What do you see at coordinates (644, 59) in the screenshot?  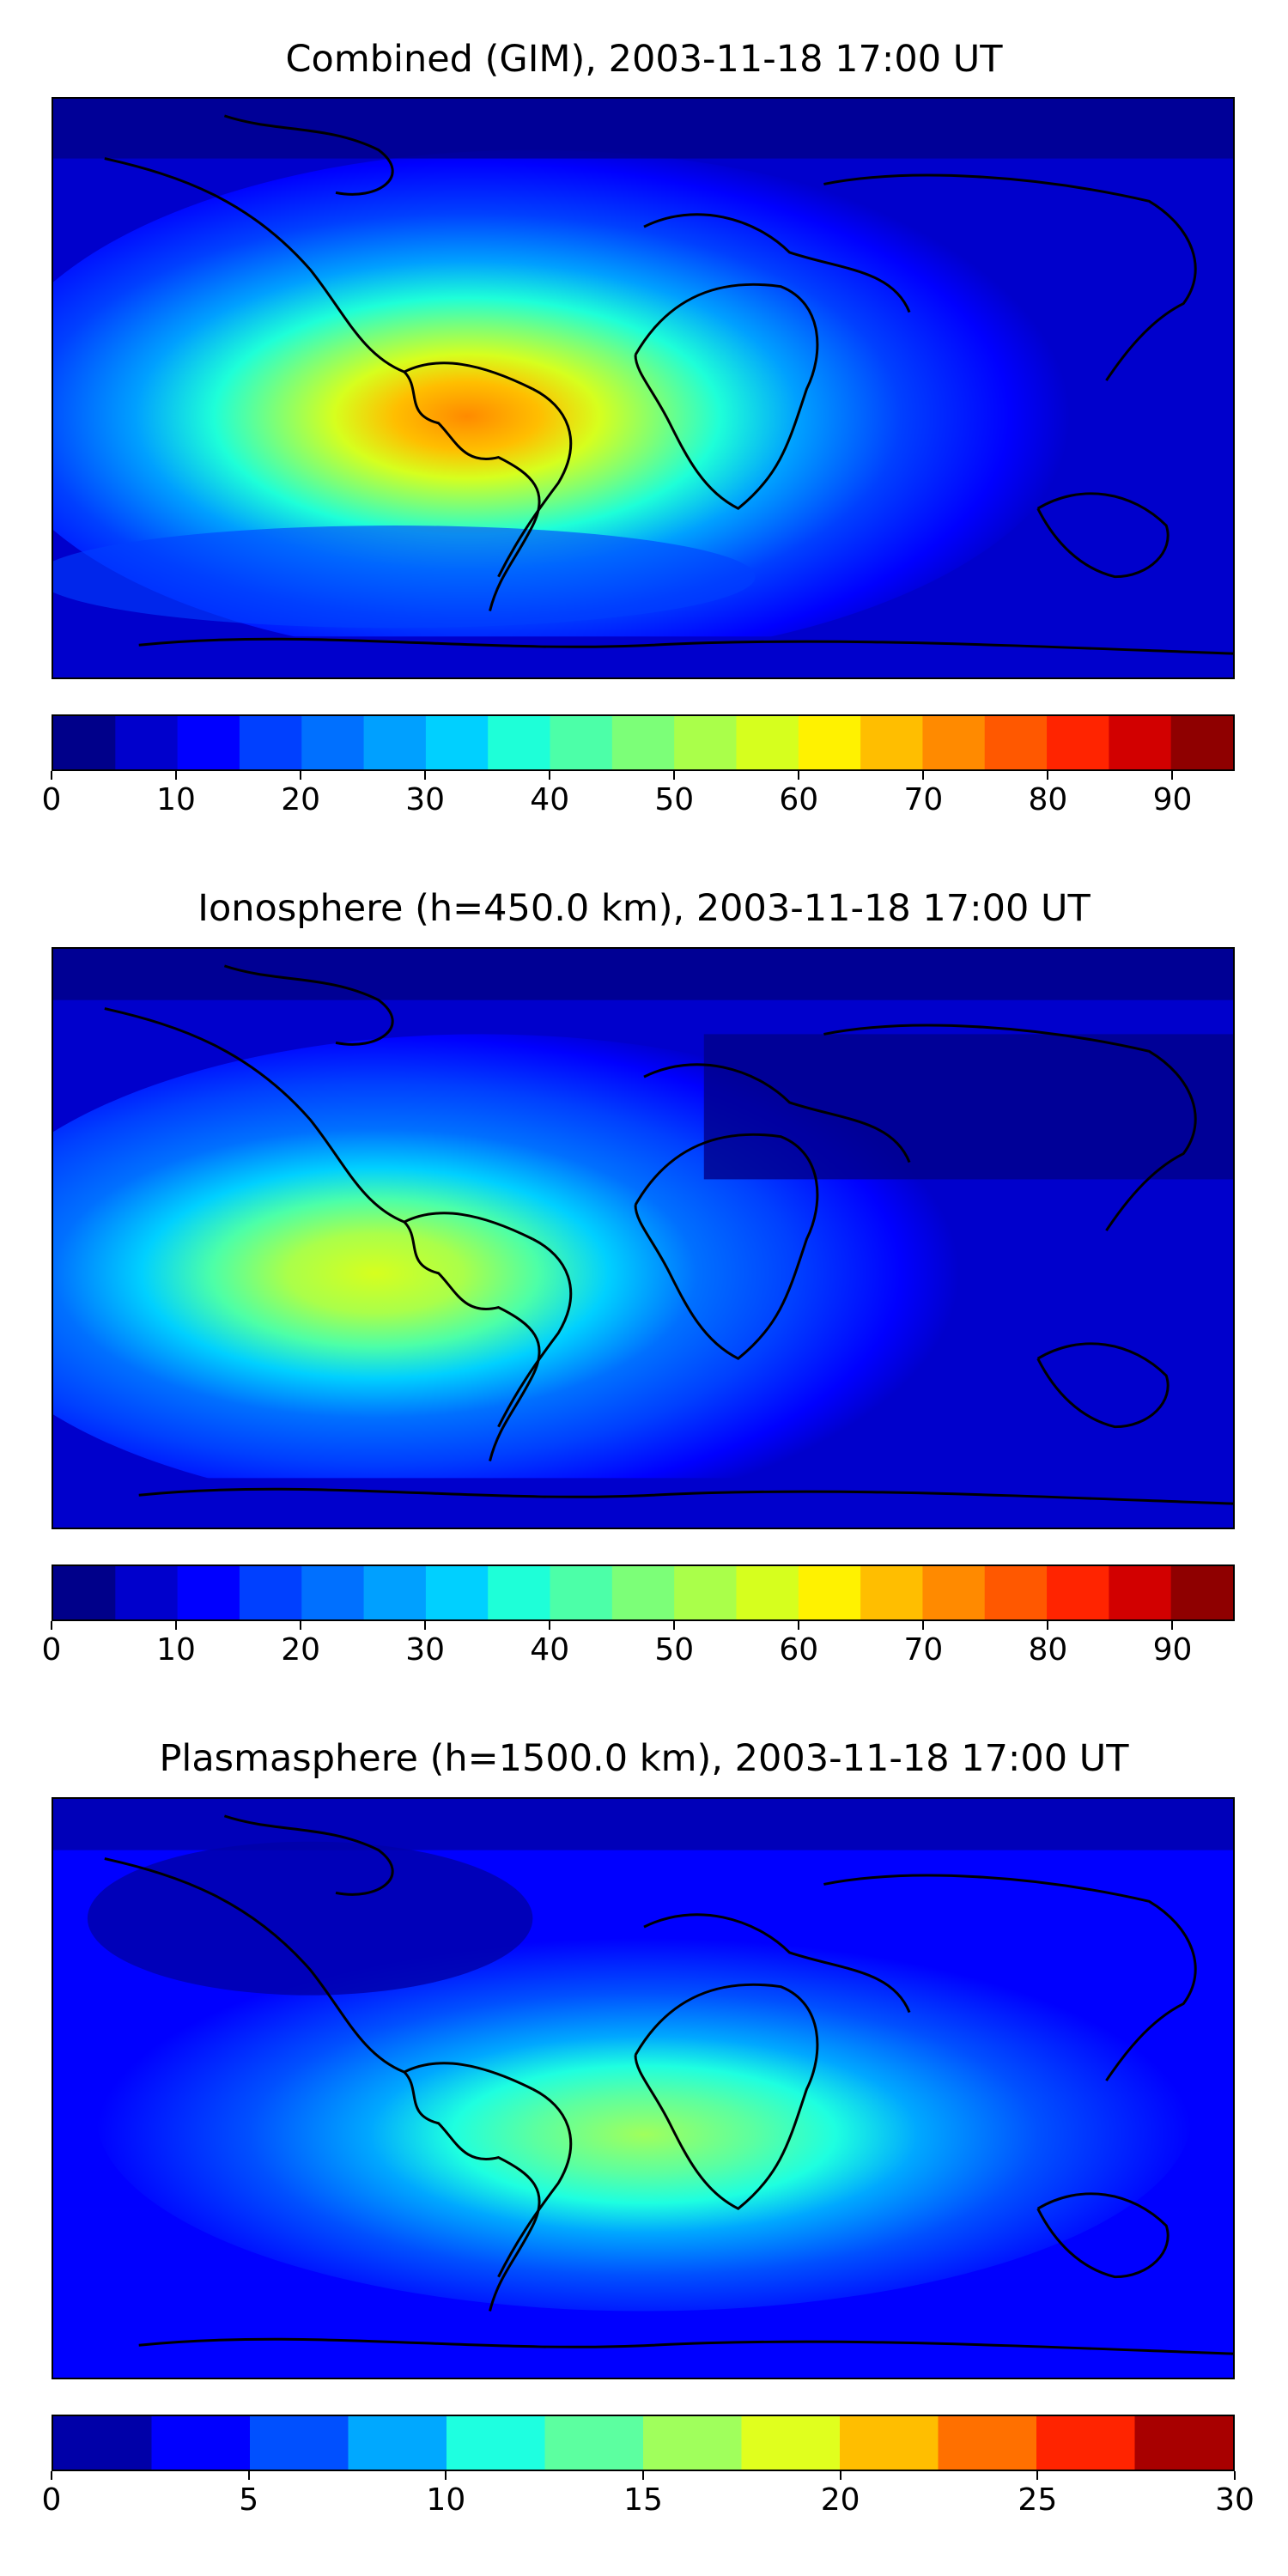 I see `panel-title-combined: Combined (GIM), 2003-11-18 17:00 UT` at bounding box center [644, 59].